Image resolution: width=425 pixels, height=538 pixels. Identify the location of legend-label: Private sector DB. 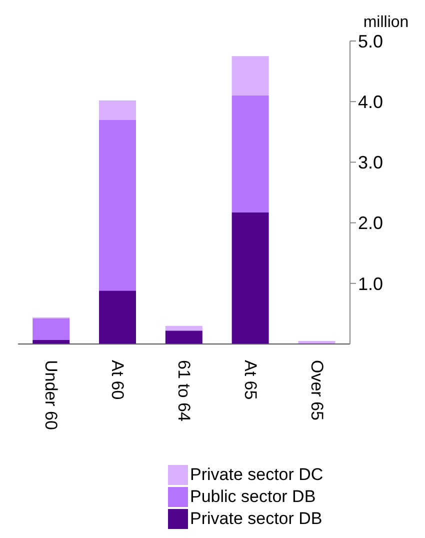
(256, 519).